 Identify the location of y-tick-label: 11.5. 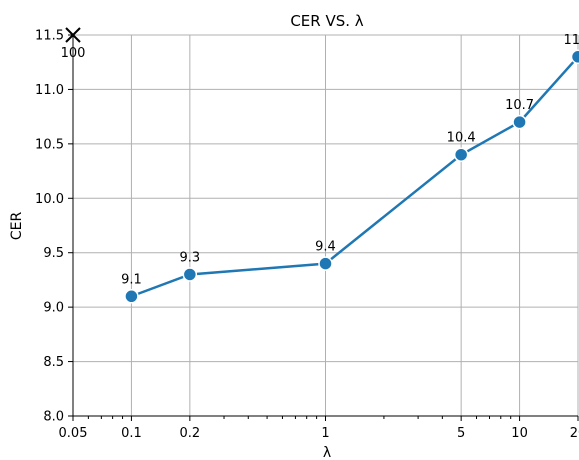
(49, 36).